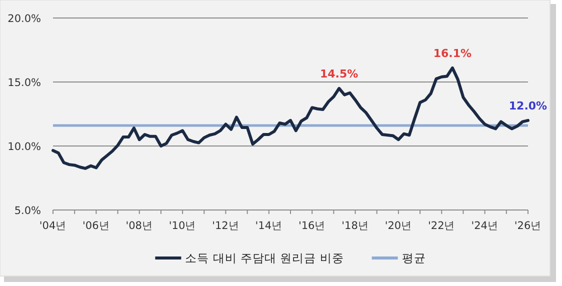  Describe the element at coordinates (414, 258) in the screenshot. I see `legend-label: 평균` at that location.